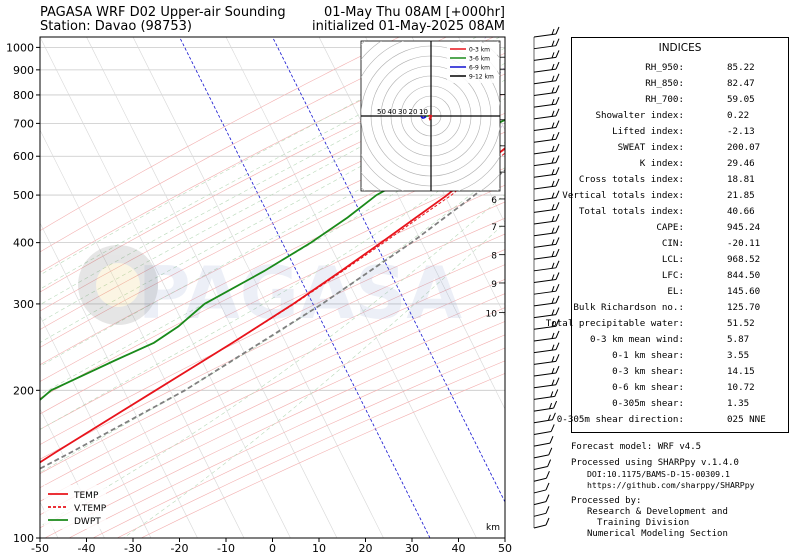 The height and width of the screenshot is (560, 802). What do you see at coordinates (300, 293) in the screenshot?
I see `watermark: PAGASA` at bounding box center [300, 293].